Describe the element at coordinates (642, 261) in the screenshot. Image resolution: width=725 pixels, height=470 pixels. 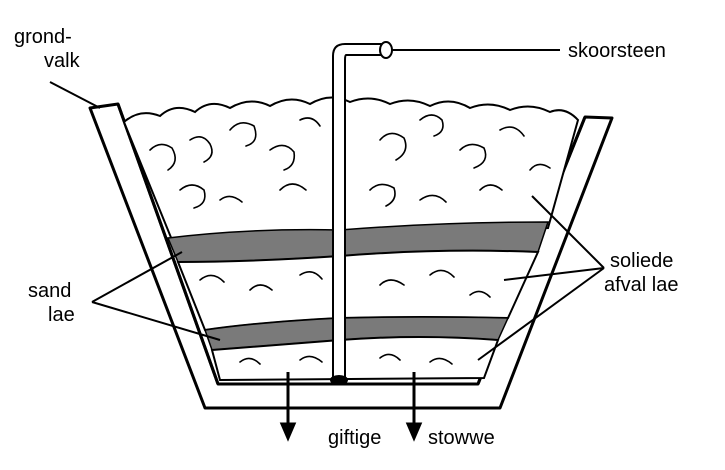
I see `label-soliede-line1: soliede` at that location.